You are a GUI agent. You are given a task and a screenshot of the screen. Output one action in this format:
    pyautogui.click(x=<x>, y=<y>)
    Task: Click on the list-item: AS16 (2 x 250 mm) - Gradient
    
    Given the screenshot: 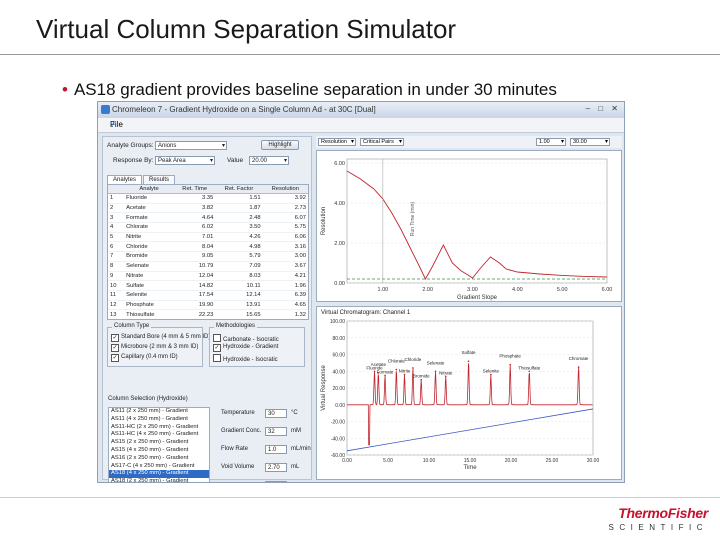 What is the action you would take?
    pyautogui.click(x=150, y=457)
    